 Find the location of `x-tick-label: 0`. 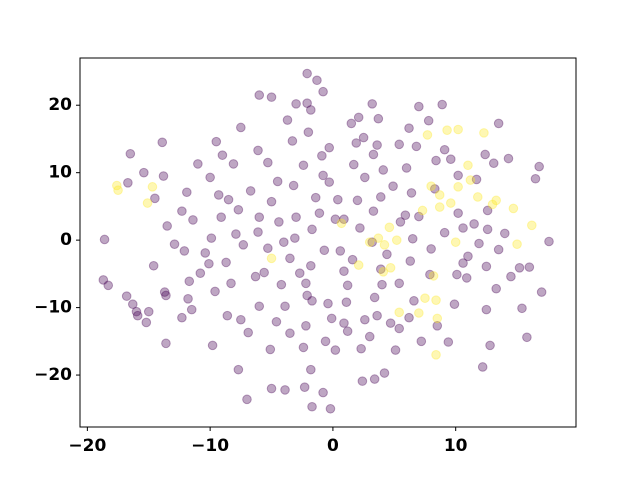

x-tick-label: 0 is located at coordinates (333, 446).